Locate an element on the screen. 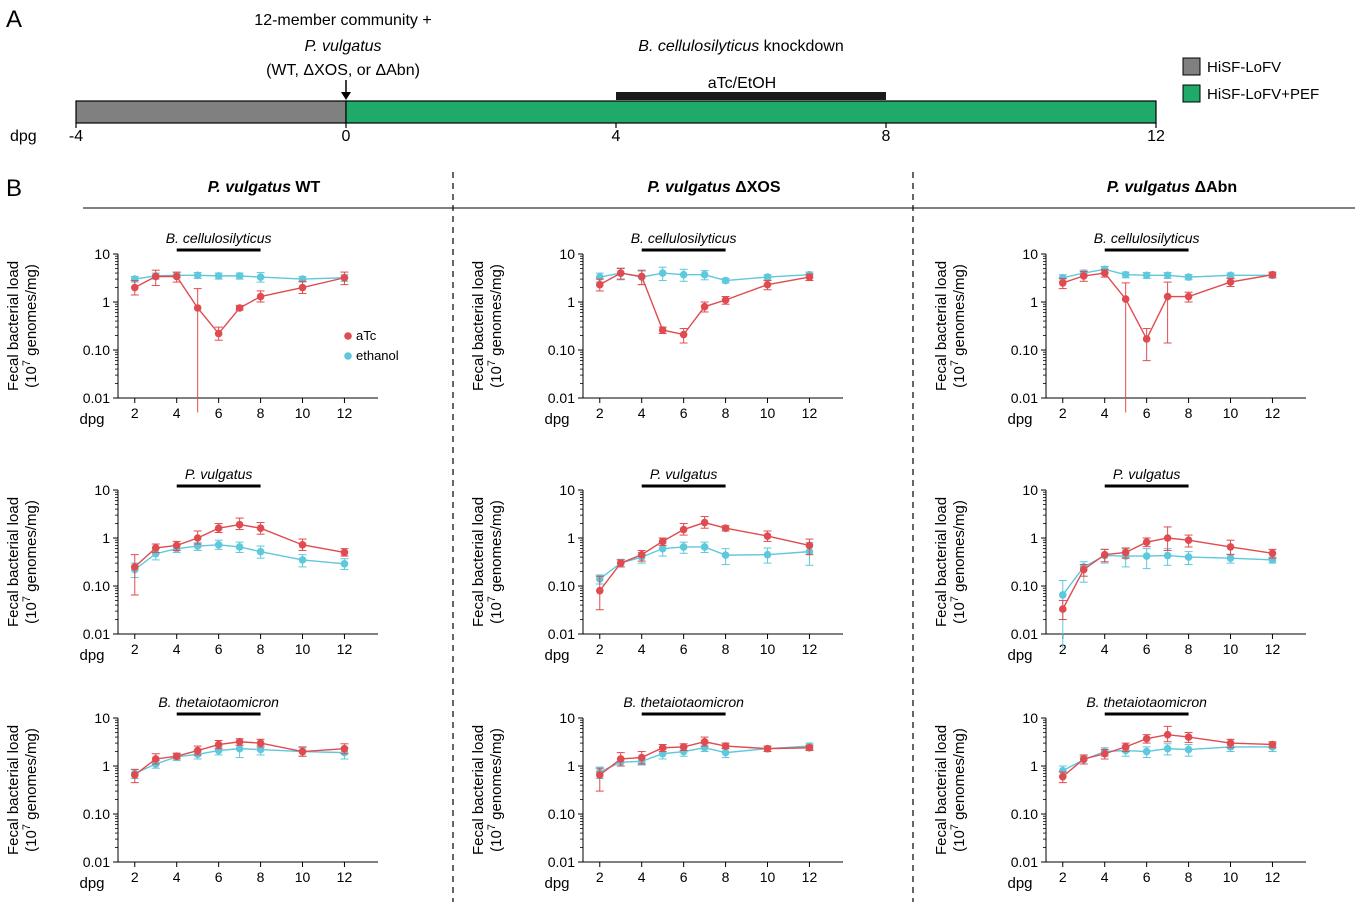  timeline-ticks: -4 0 4 8 12 is located at coordinates (617, 134).